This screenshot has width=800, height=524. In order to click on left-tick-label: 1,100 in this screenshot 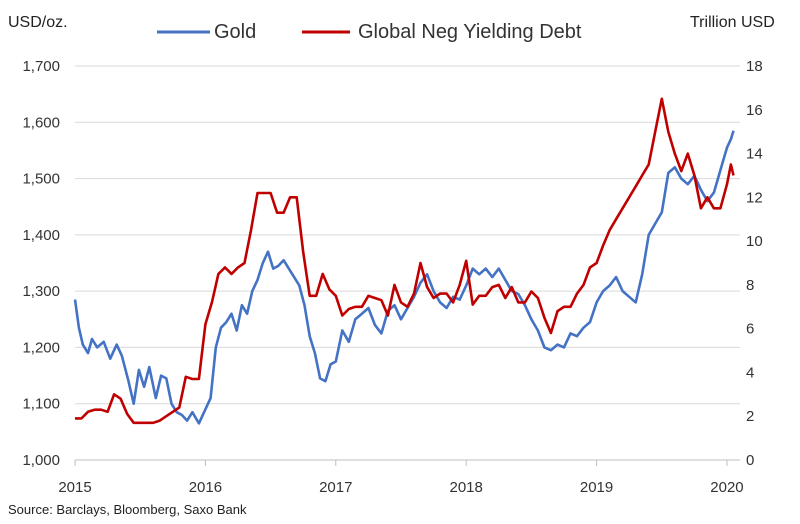, I will do `click(41, 404)`.